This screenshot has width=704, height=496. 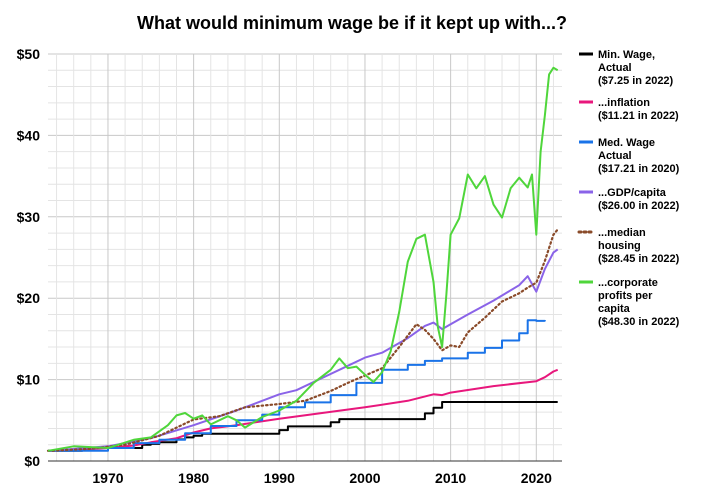 I want to click on legend-label-4: ...median, so click(x=622, y=233).